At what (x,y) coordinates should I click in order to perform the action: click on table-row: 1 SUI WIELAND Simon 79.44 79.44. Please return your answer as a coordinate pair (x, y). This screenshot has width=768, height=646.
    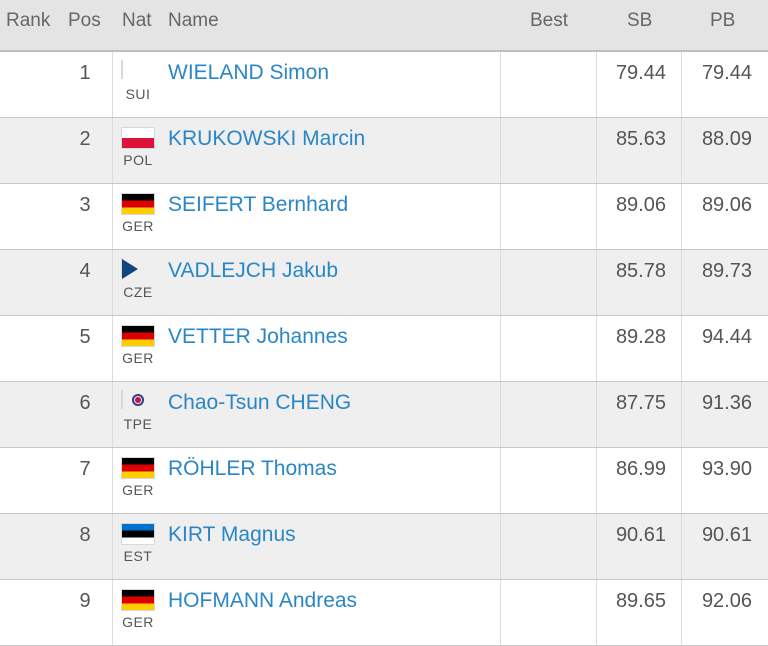
    Looking at the image, I should click on (384, 85).